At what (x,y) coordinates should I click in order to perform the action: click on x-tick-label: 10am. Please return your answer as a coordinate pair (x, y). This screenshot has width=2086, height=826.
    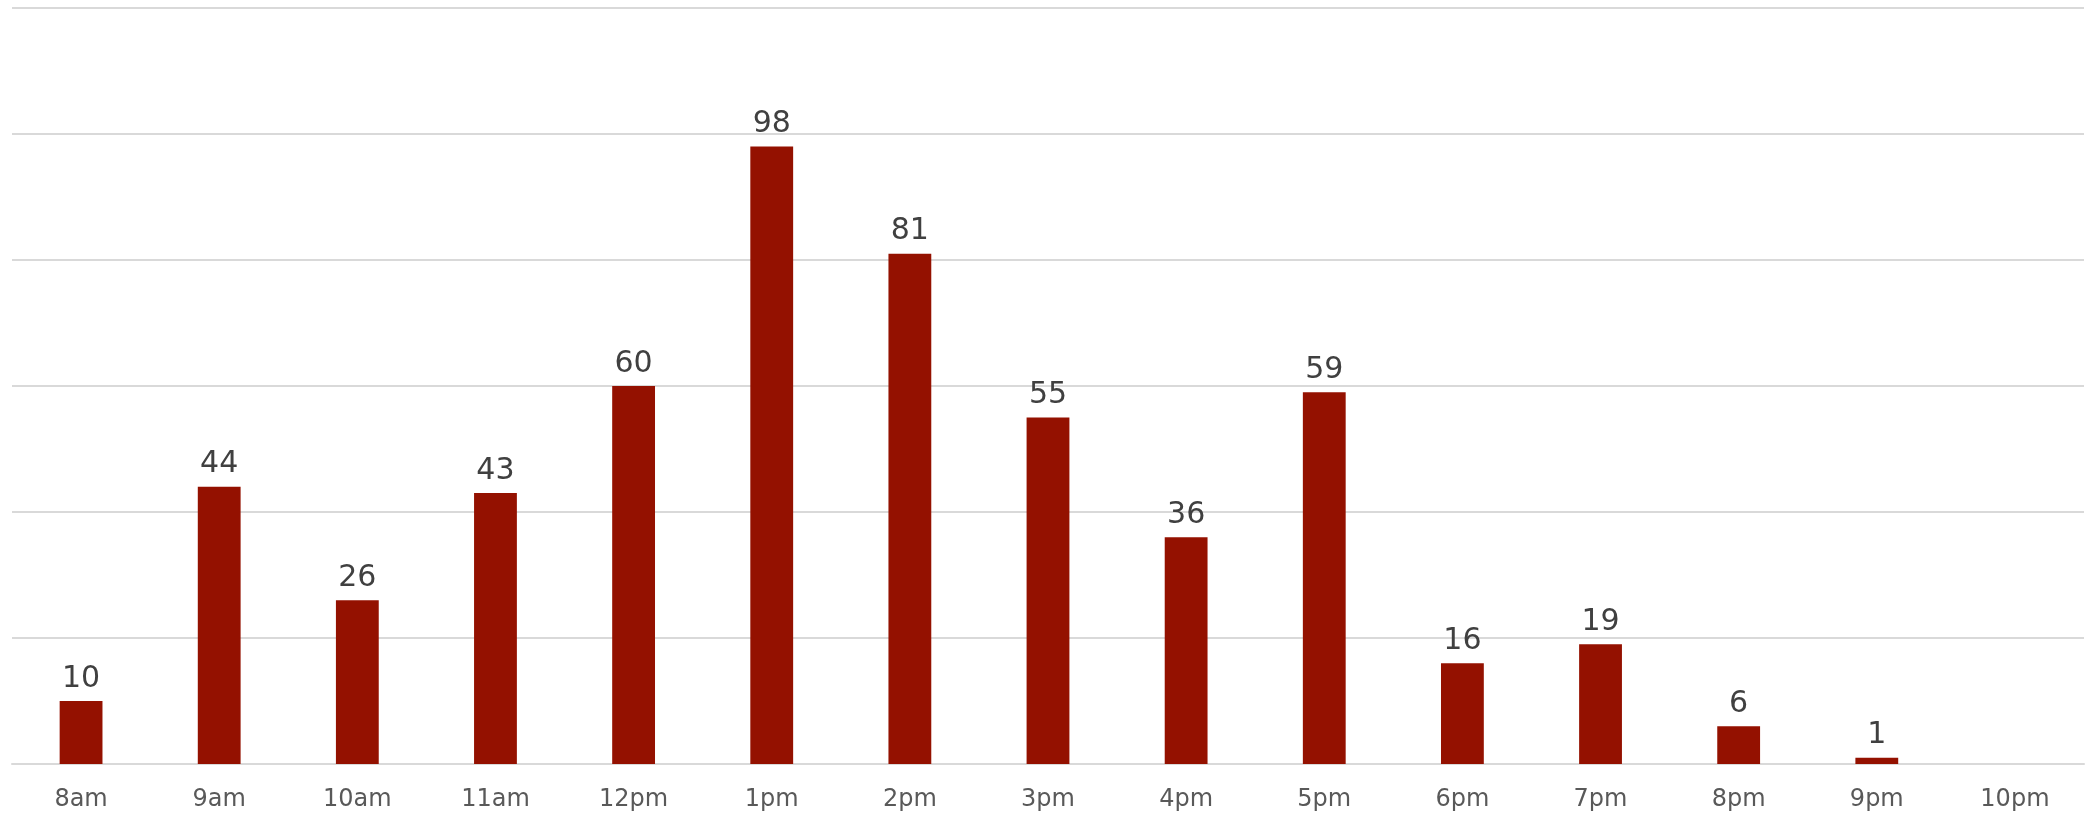
    Looking at the image, I should click on (357, 798).